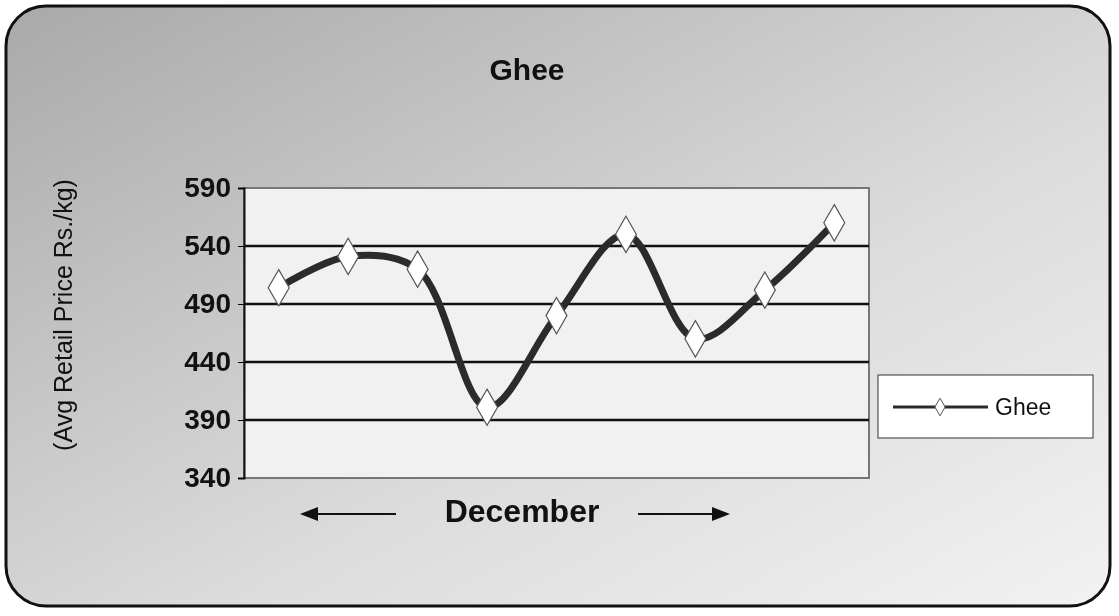  Describe the element at coordinates (207, 420) in the screenshot. I see `y-tick-label: 390` at that location.